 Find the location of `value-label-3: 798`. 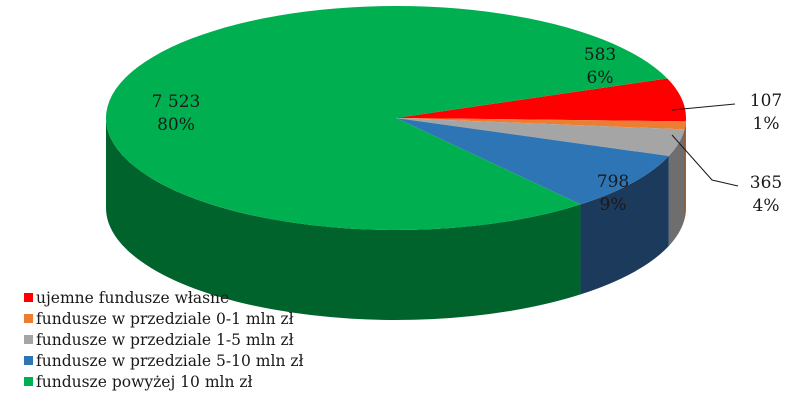

value-label-3: 798 is located at coordinates (613, 182).